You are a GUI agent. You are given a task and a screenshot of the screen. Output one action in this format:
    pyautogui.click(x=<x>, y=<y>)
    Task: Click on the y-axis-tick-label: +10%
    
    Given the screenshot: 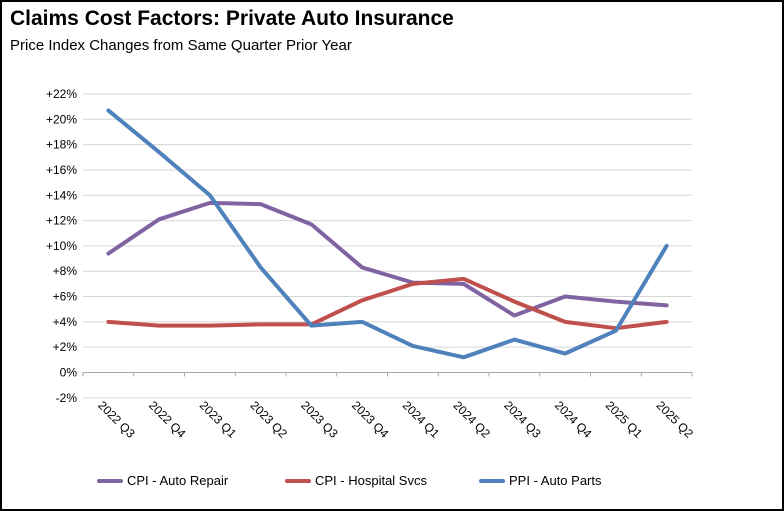 What is the action you would take?
    pyautogui.click(x=61, y=246)
    